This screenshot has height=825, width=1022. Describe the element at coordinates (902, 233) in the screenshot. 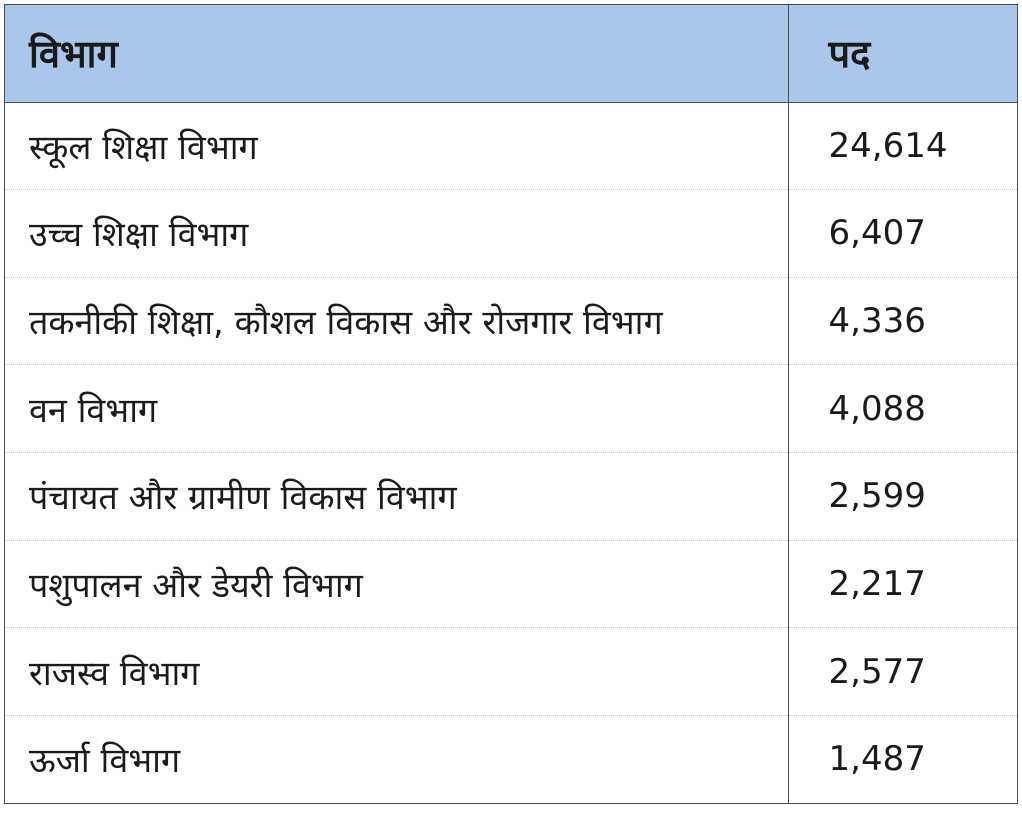

I see `posts-cell: 6,407` at that location.